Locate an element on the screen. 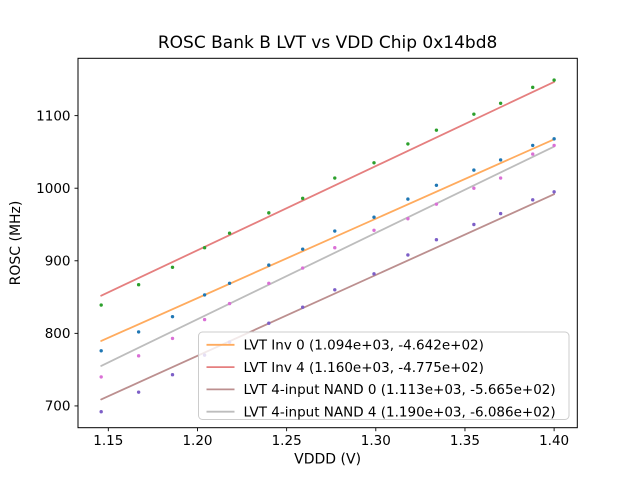 The image size is (640, 480). x-tick-label: 1.40 is located at coordinates (554, 441).